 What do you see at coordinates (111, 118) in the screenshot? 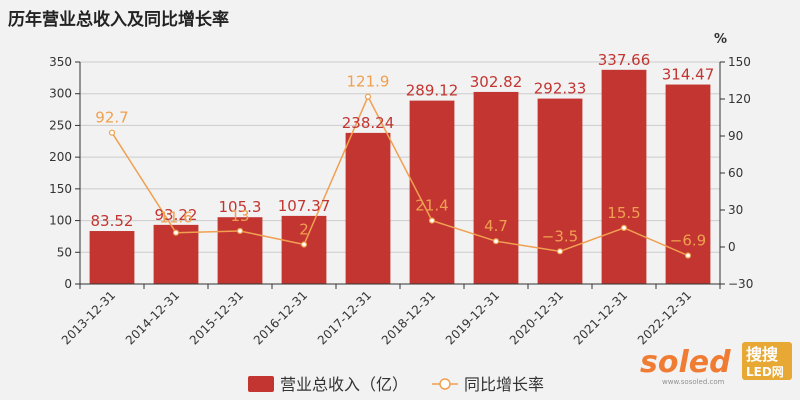
I see `growth-value-label: 92.7` at bounding box center [111, 118].